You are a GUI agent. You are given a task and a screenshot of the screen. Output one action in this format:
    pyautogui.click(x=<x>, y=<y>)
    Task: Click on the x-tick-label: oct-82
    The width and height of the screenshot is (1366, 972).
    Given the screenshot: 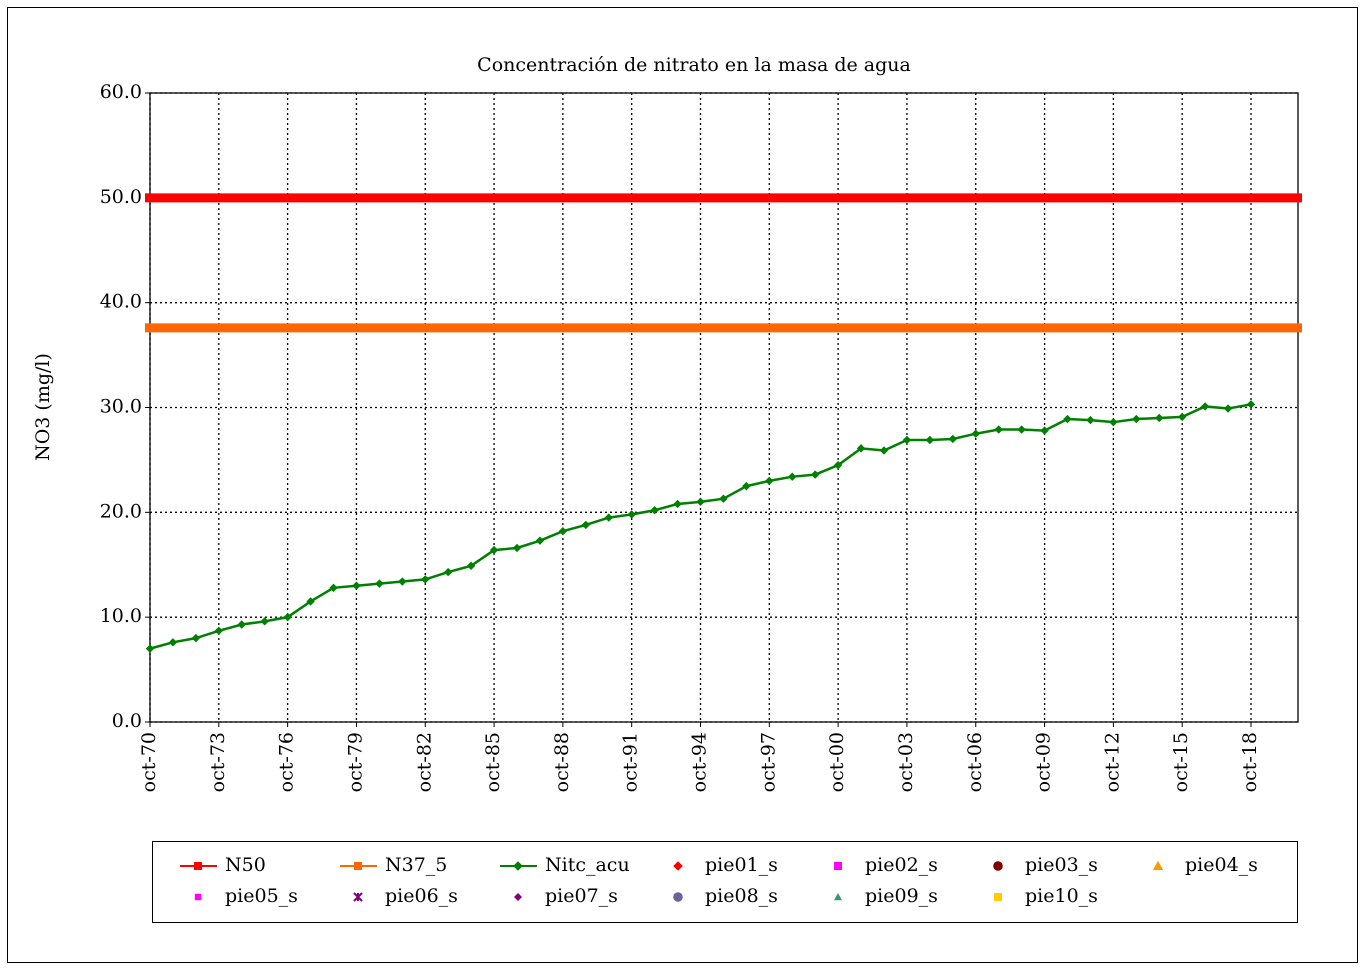 What is the action you would take?
    pyautogui.click(x=424, y=762)
    